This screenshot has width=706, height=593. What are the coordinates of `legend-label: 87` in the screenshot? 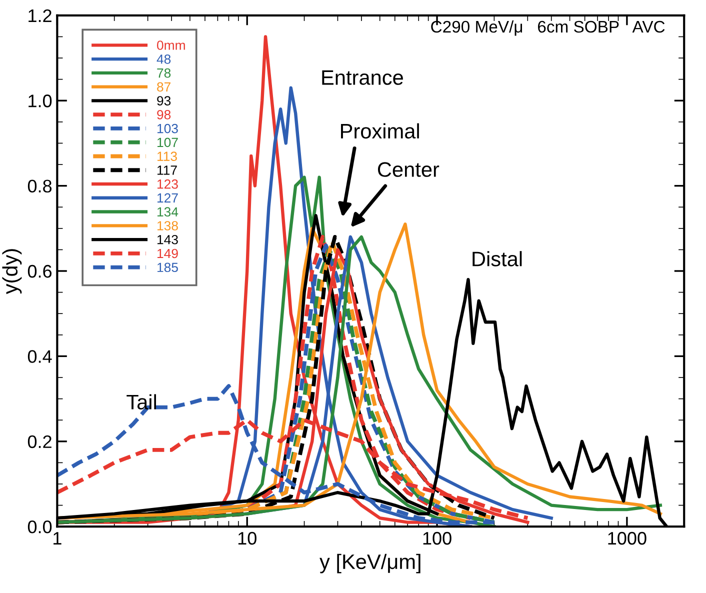 It's located at (163, 87).